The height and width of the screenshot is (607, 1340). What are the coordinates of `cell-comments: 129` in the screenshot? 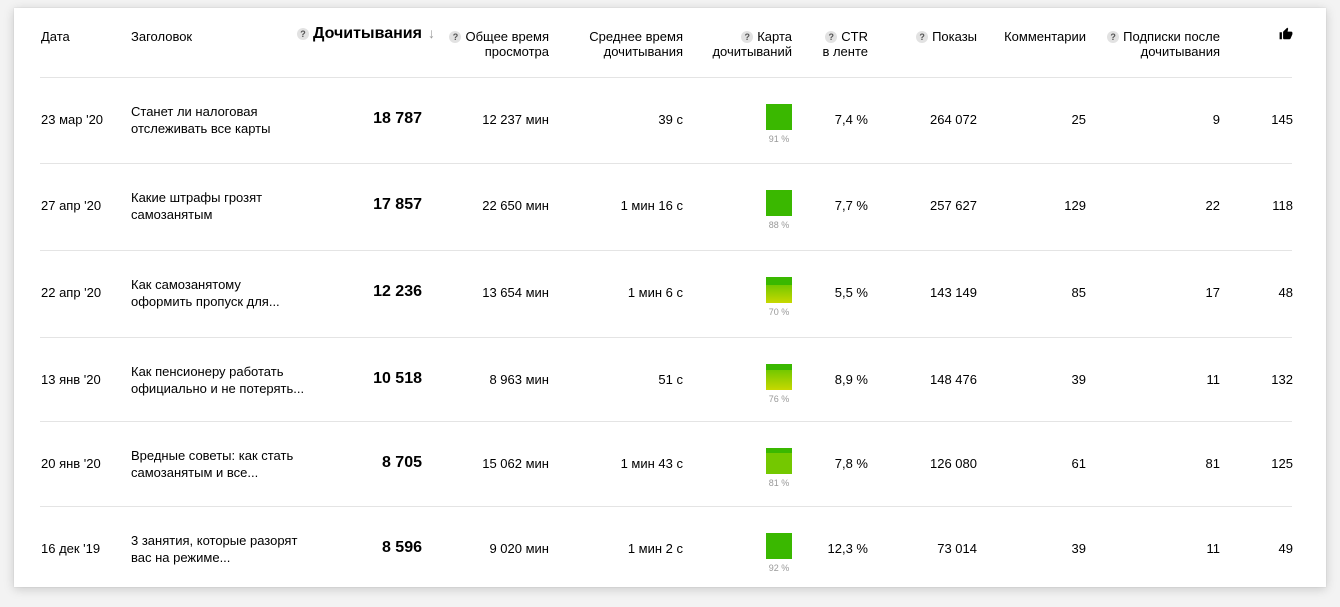 It's located at (1075, 205).